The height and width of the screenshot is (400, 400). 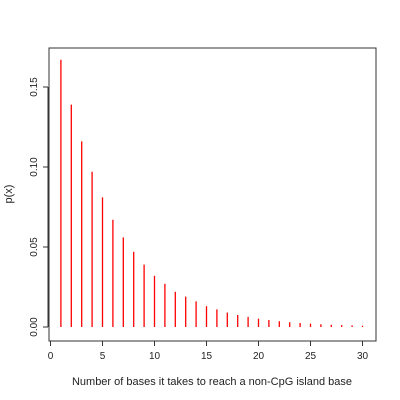 I want to click on y-tick-label: 0.15, so click(x=34, y=87).